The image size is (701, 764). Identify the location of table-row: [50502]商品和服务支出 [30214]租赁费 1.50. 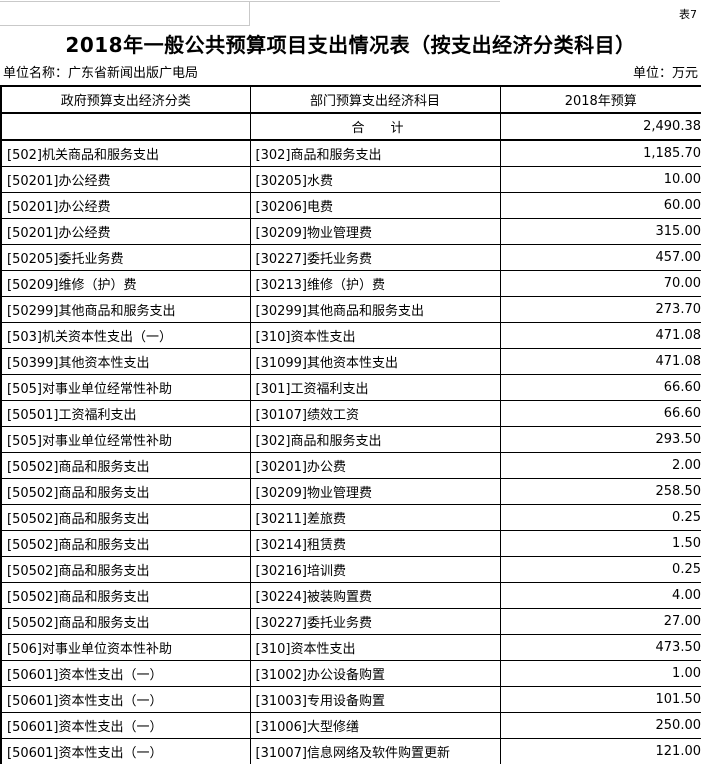
(350, 543).